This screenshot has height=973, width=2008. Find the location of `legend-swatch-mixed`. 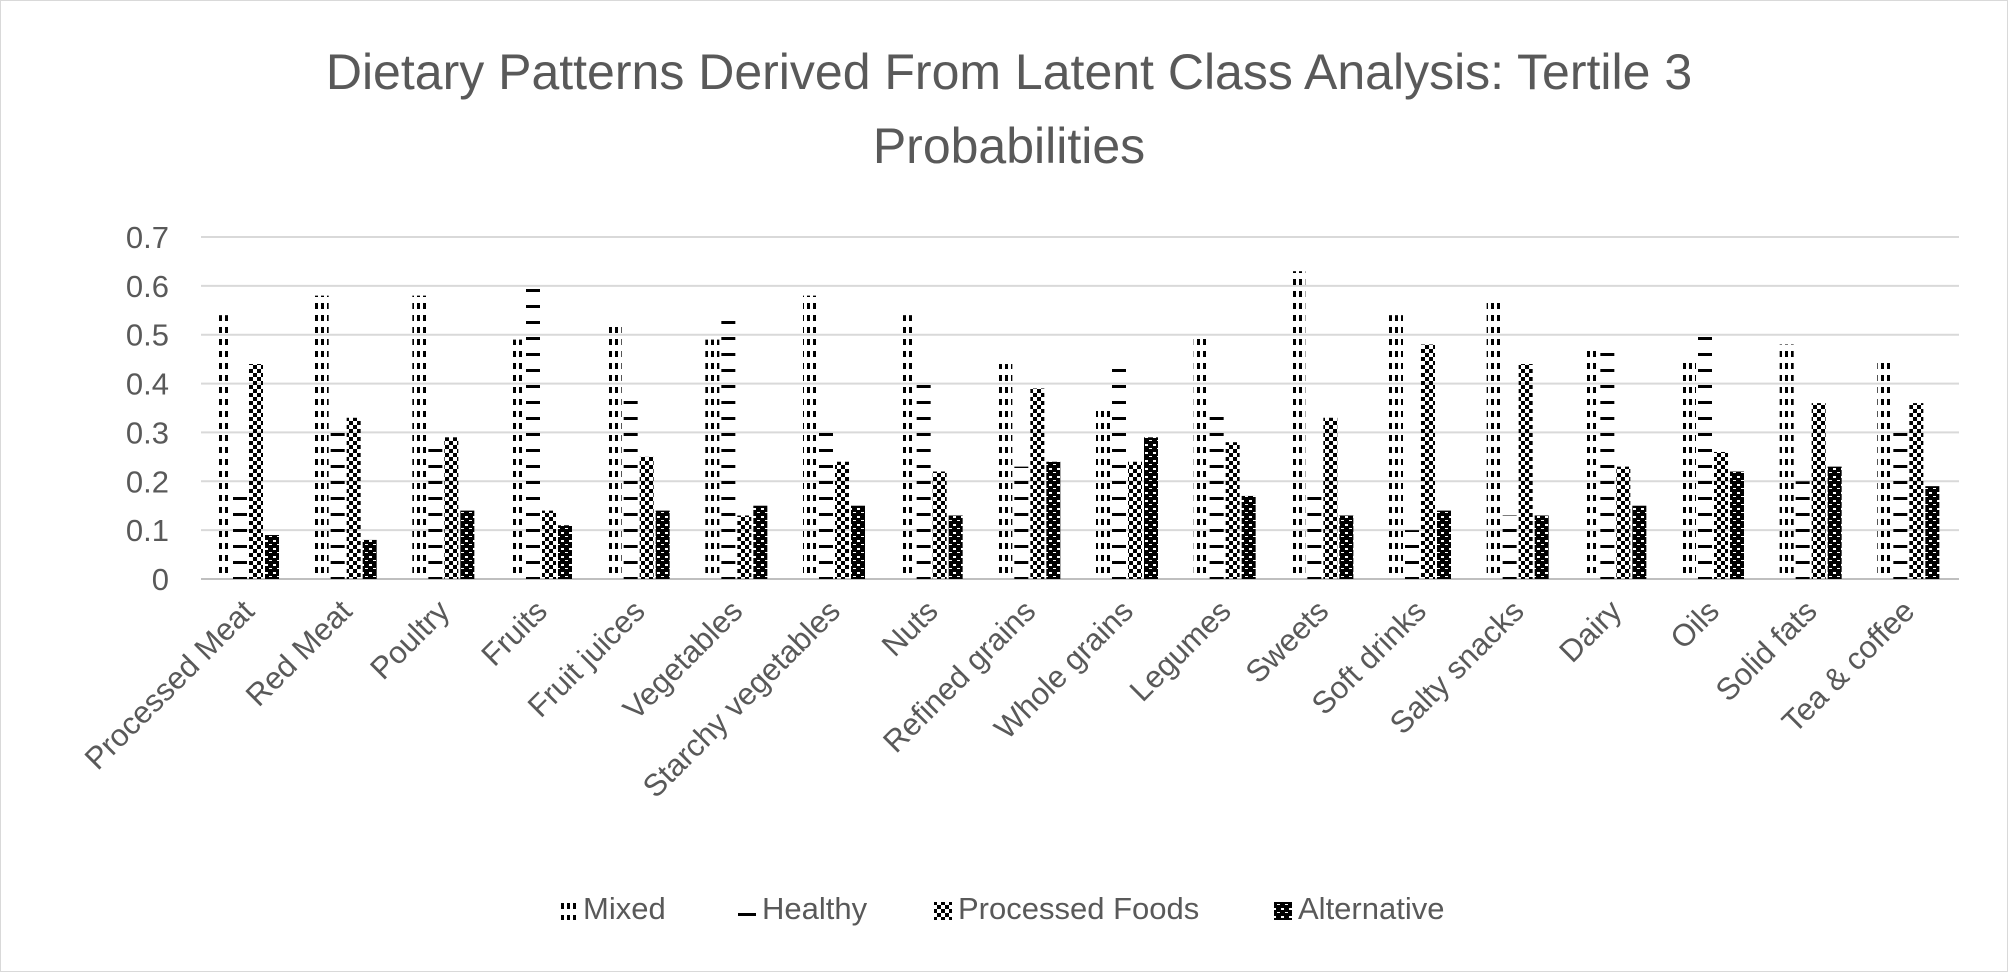

legend-swatch-mixed is located at coordinates (568, 911).